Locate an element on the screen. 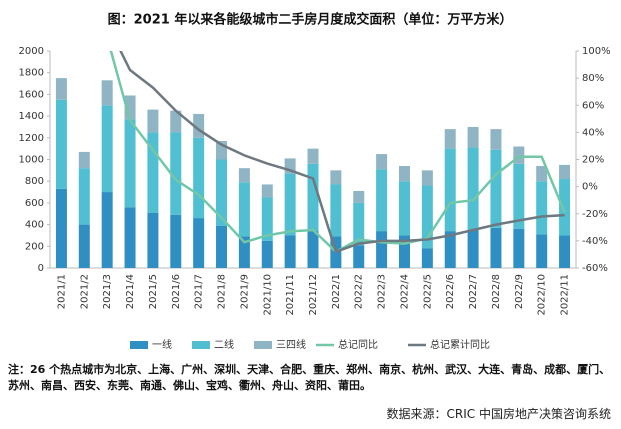 The width and height of the screenshot is (621, 429). x-tick-label: 2021/12 is located at coordinates (313, 295).